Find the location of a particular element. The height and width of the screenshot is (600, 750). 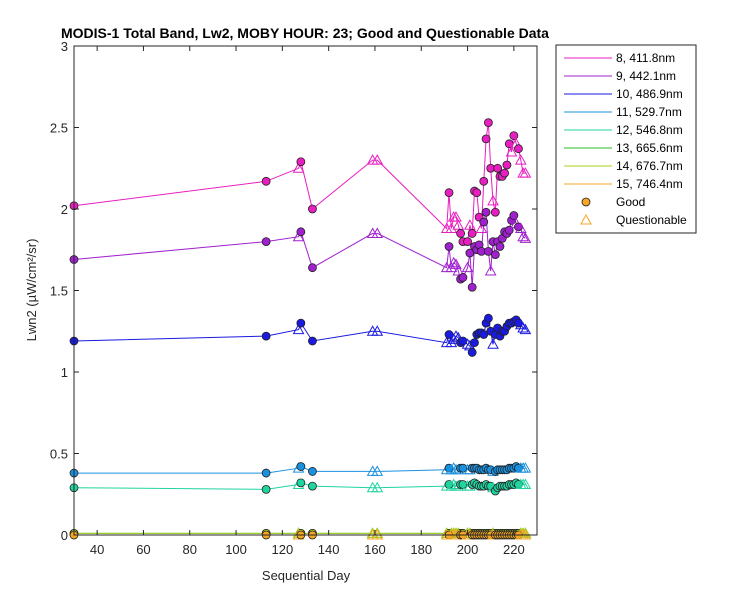

y-tick-label: 1 is located at coordinates (64, 372).